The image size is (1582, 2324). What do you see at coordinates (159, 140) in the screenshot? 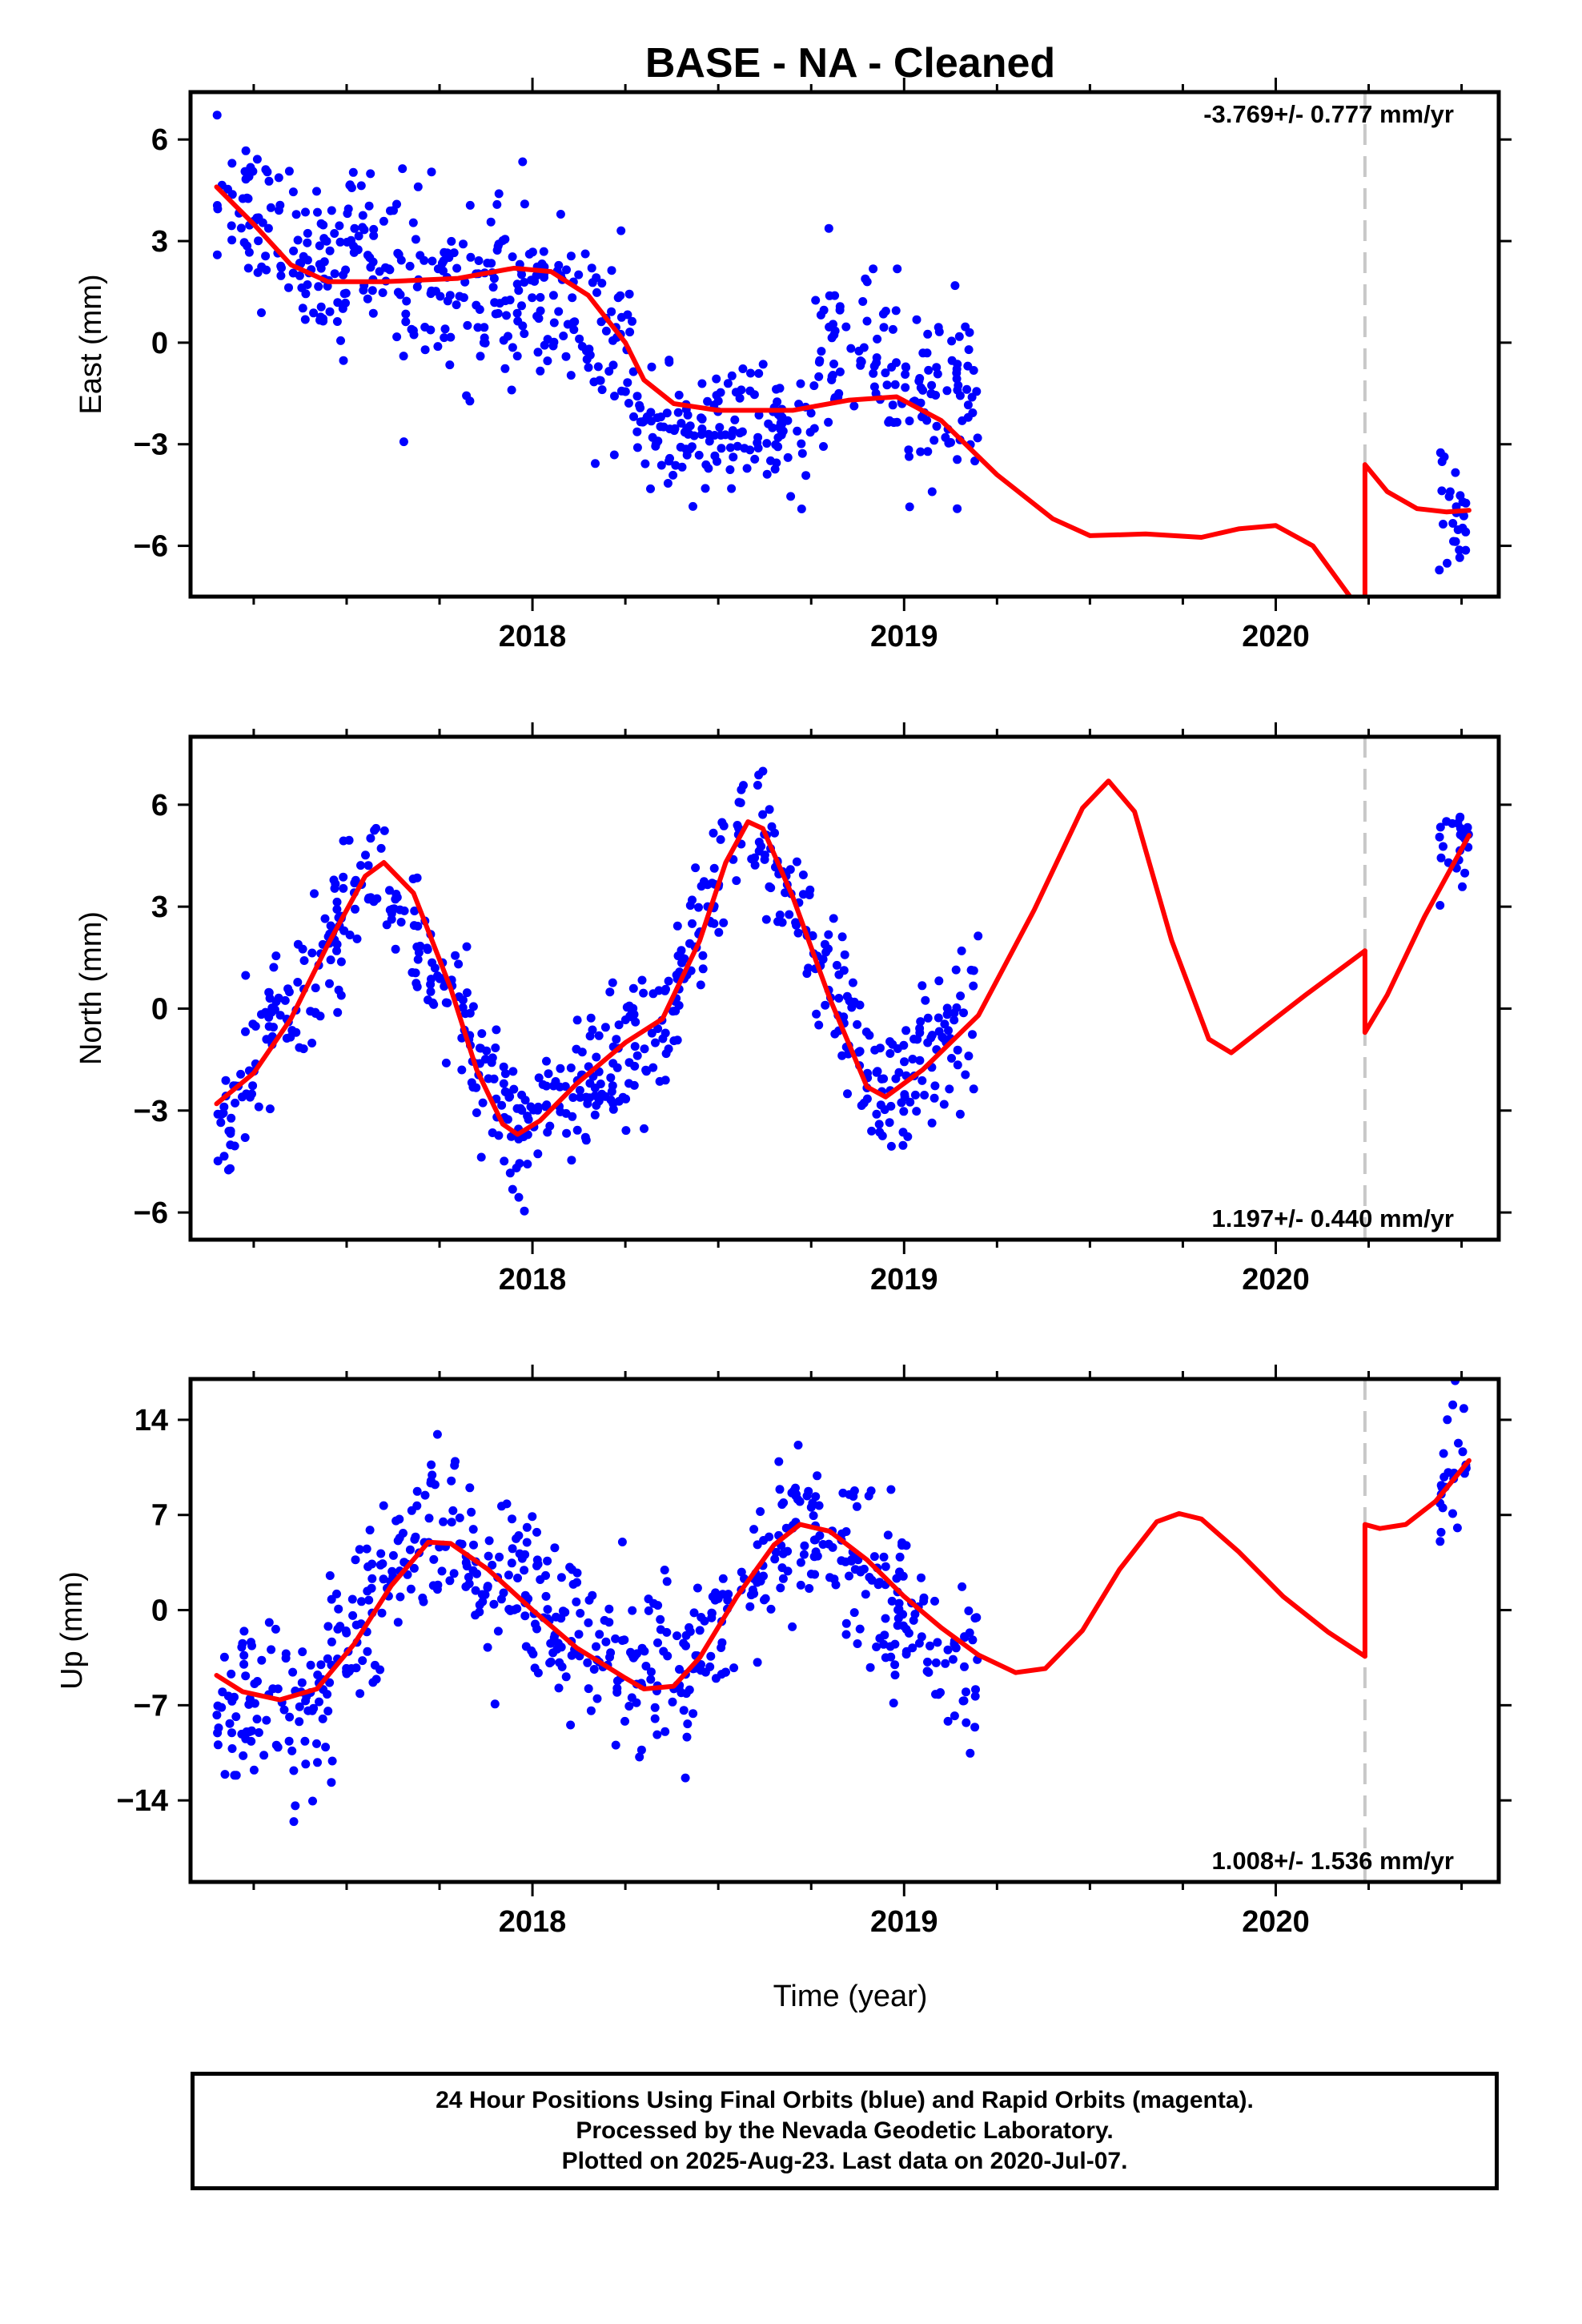
I see `y-tick-label: 6` at bounding box center [159, 140].